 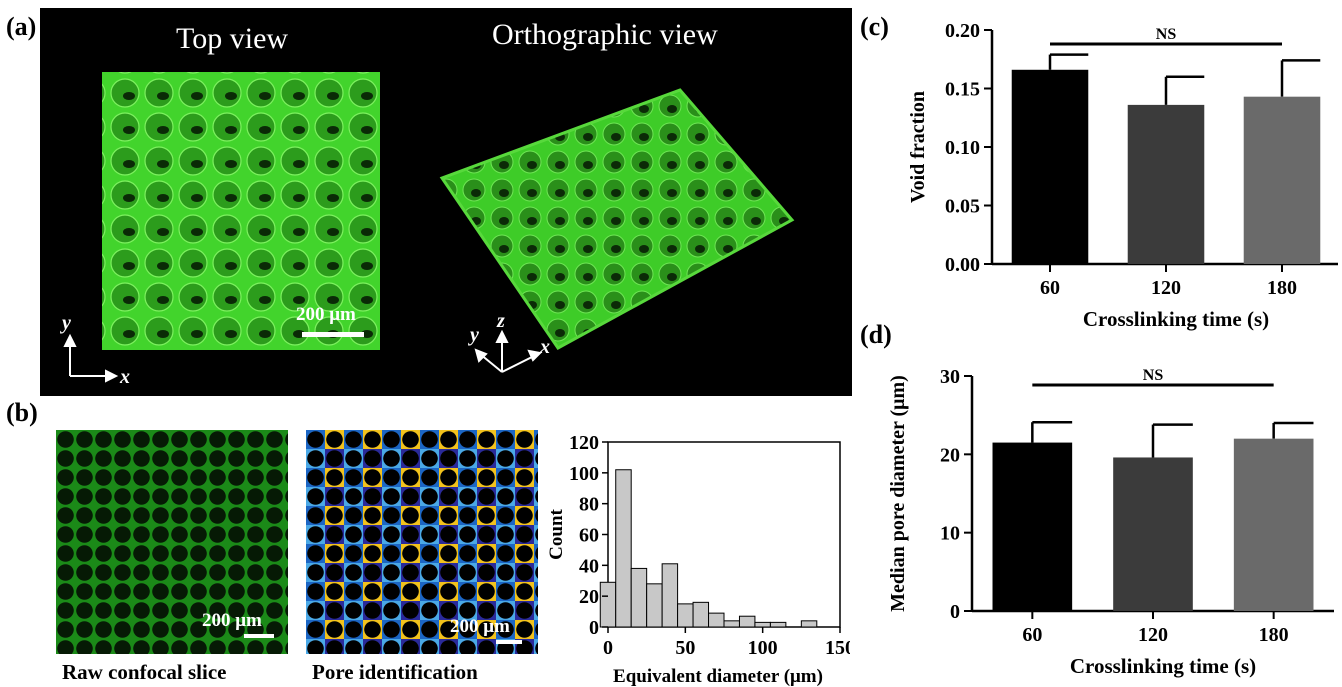 What do you see at coordinates (474, 335) in the screenshot?
I see `ortho-axis-y-label: y` at bounding box center [474, 335].